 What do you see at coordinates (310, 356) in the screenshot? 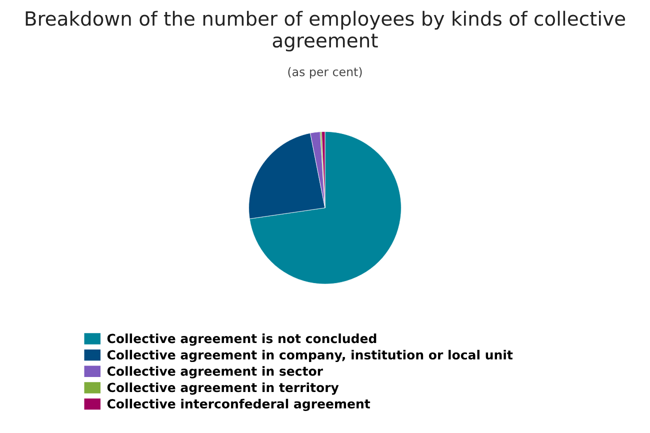
I see `legend-label: Collective agreement in company, institution or local unit` at bounding box center [310, 356].